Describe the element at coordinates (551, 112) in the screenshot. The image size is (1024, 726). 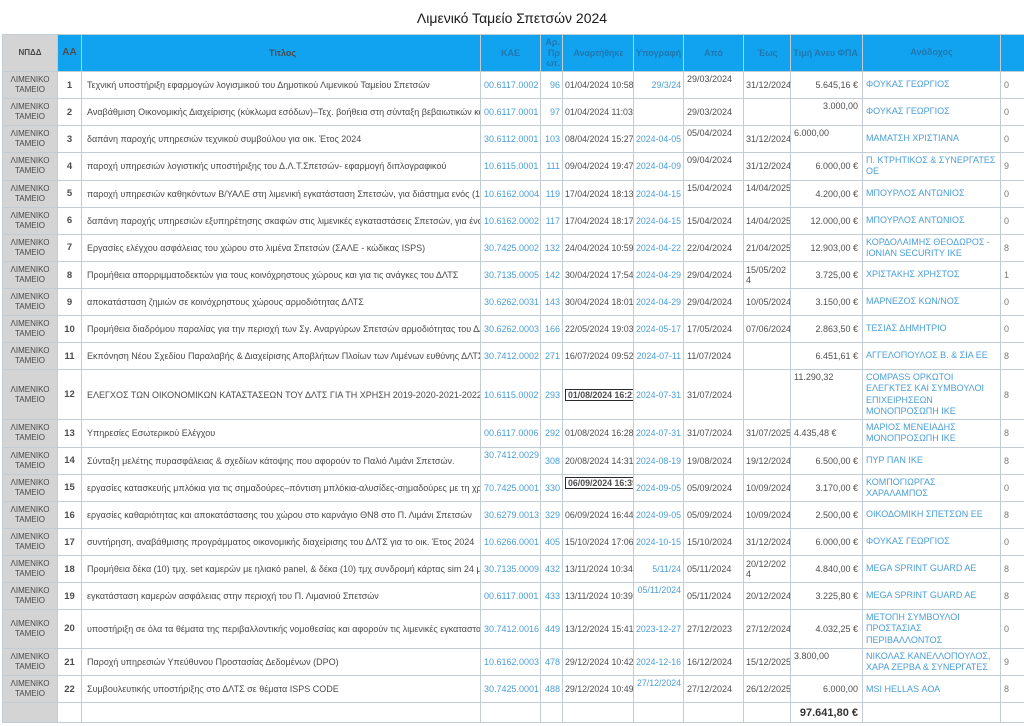
I see `cell-protocol: 97` at that location.